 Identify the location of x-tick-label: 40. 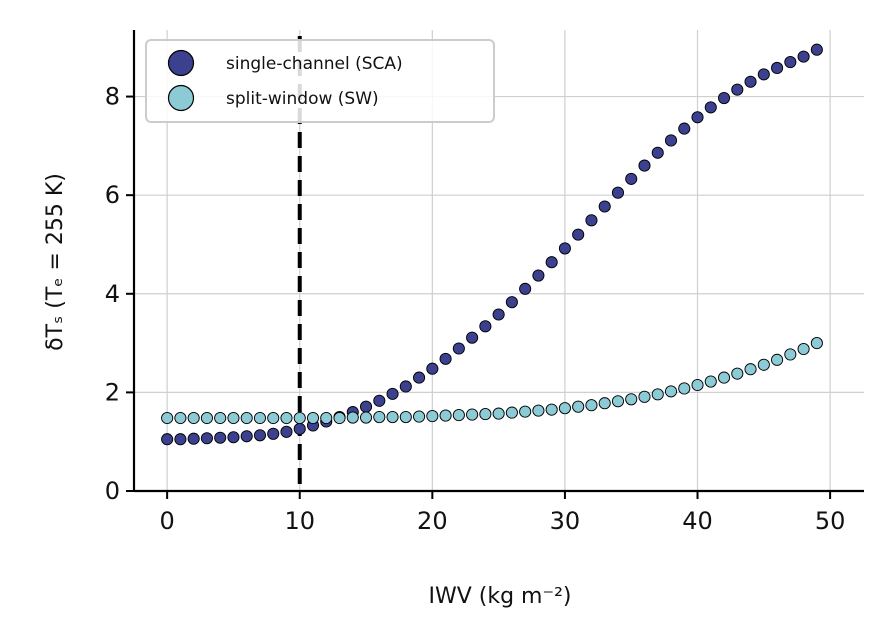
(697, 521).